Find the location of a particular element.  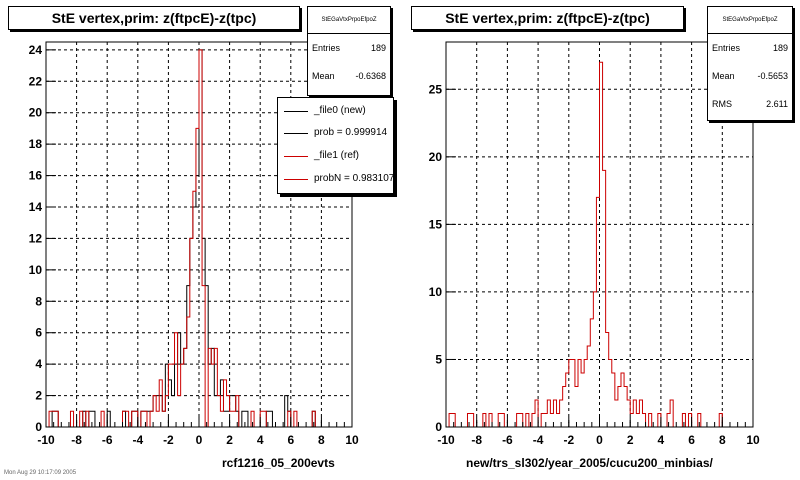

right-y-tick-label: 10 is located at coordinates (436, 292).